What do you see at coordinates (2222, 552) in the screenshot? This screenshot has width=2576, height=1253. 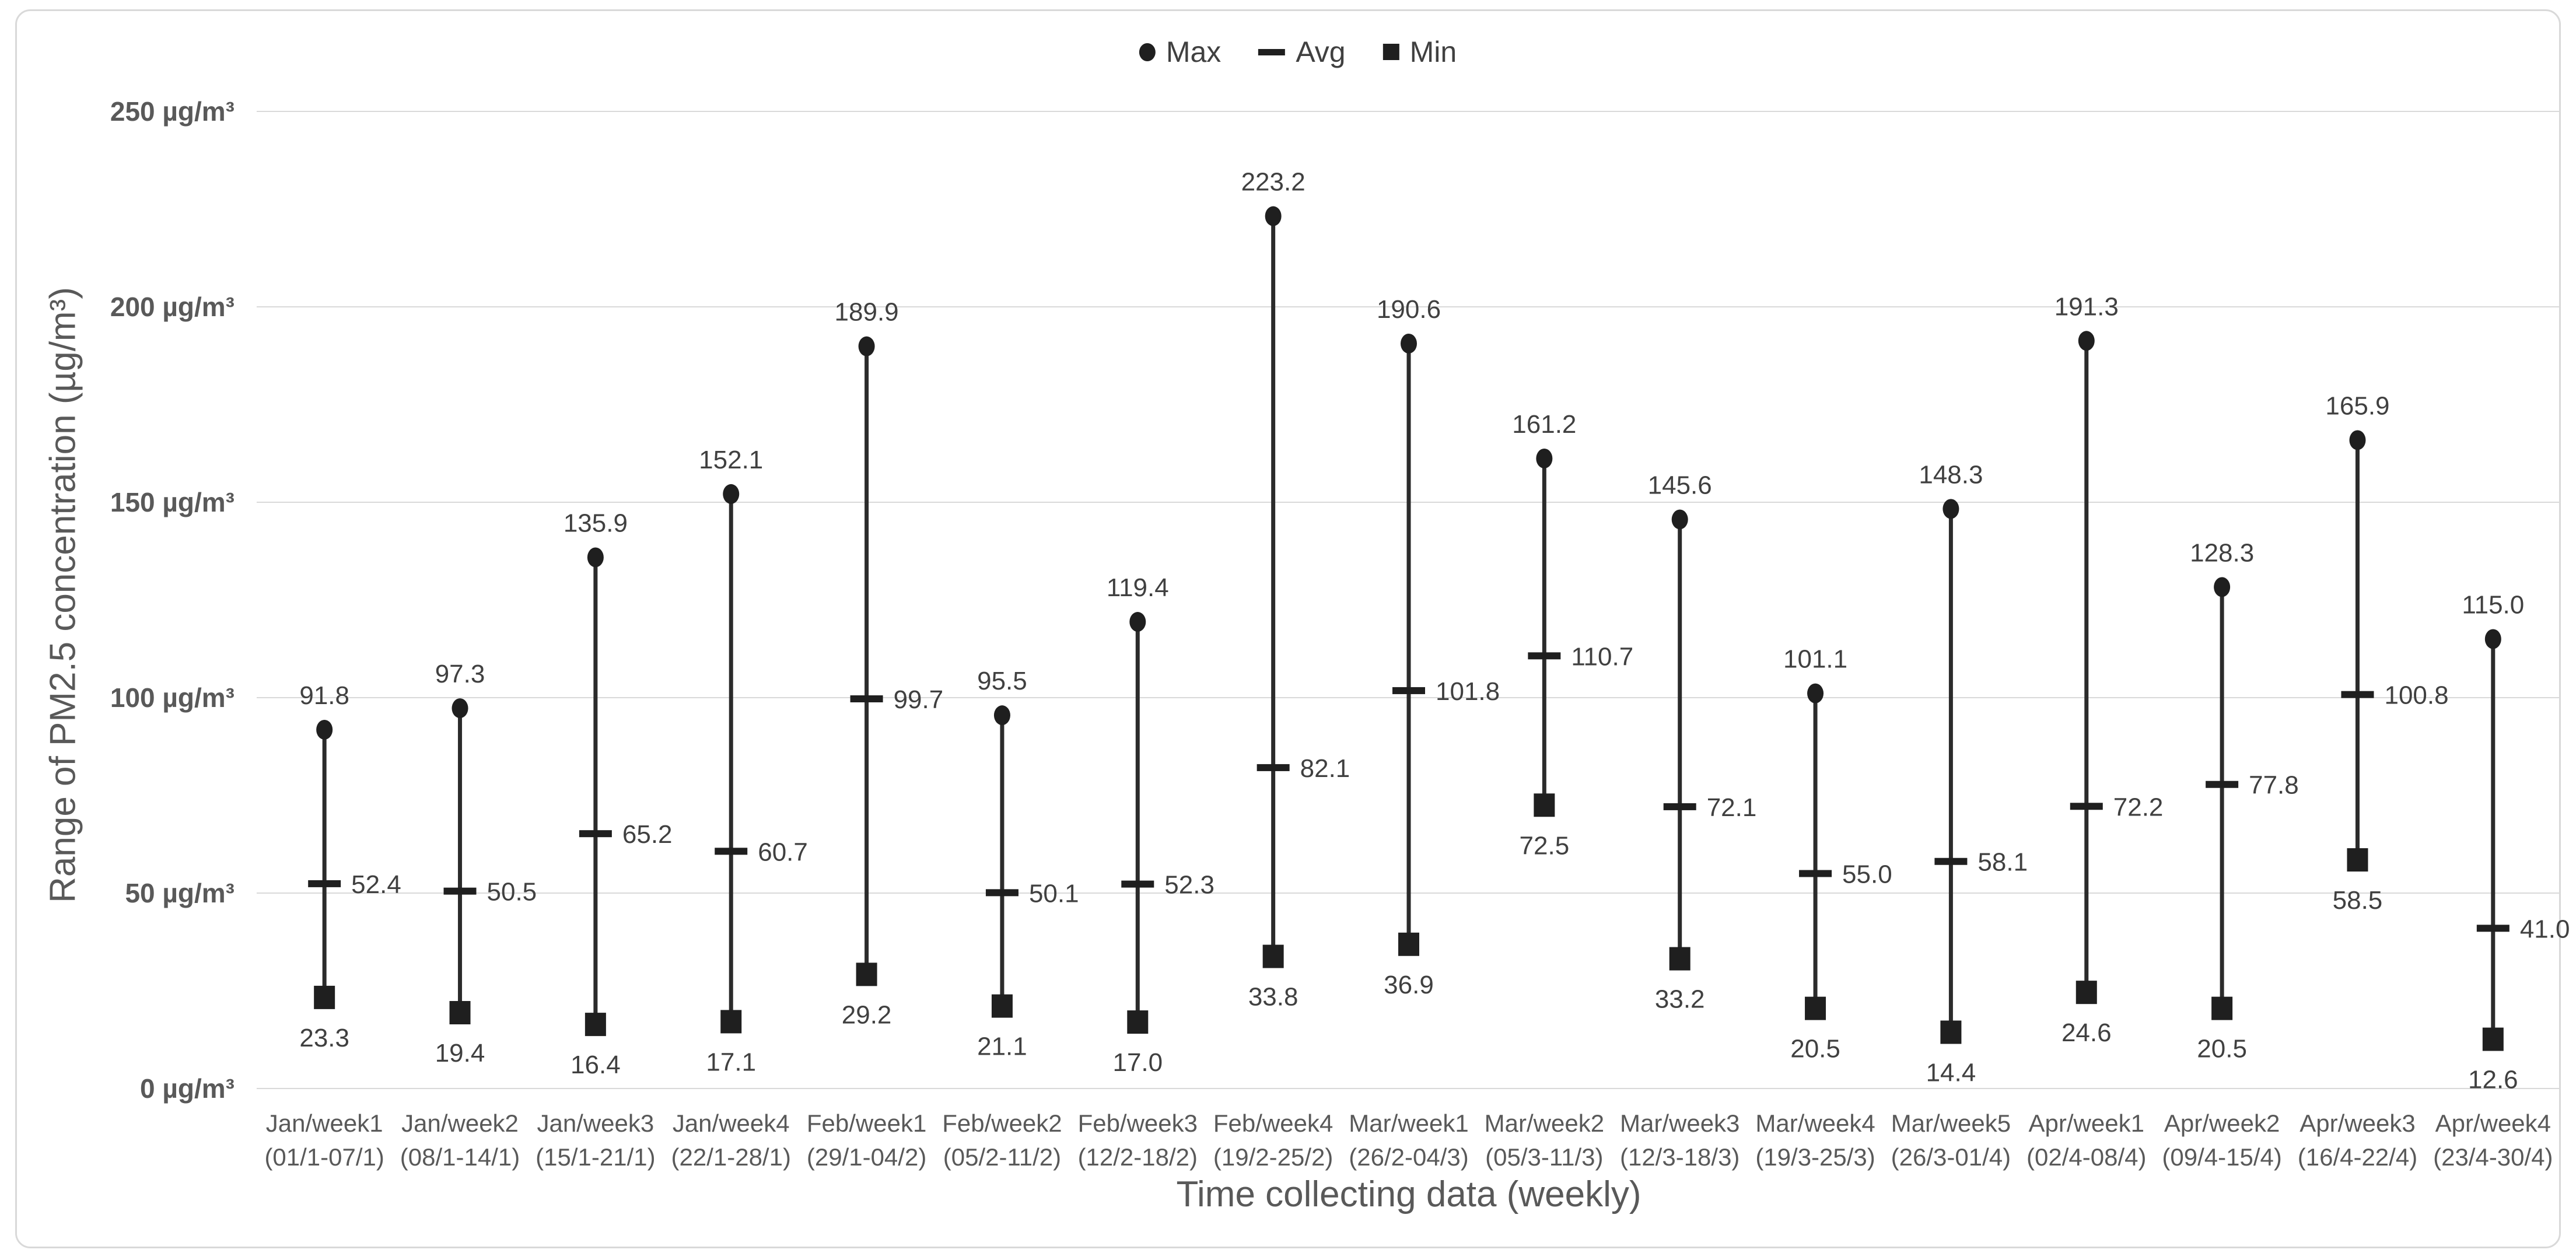 I see `max-label: 128.3` at bounding box center [2222, 552].